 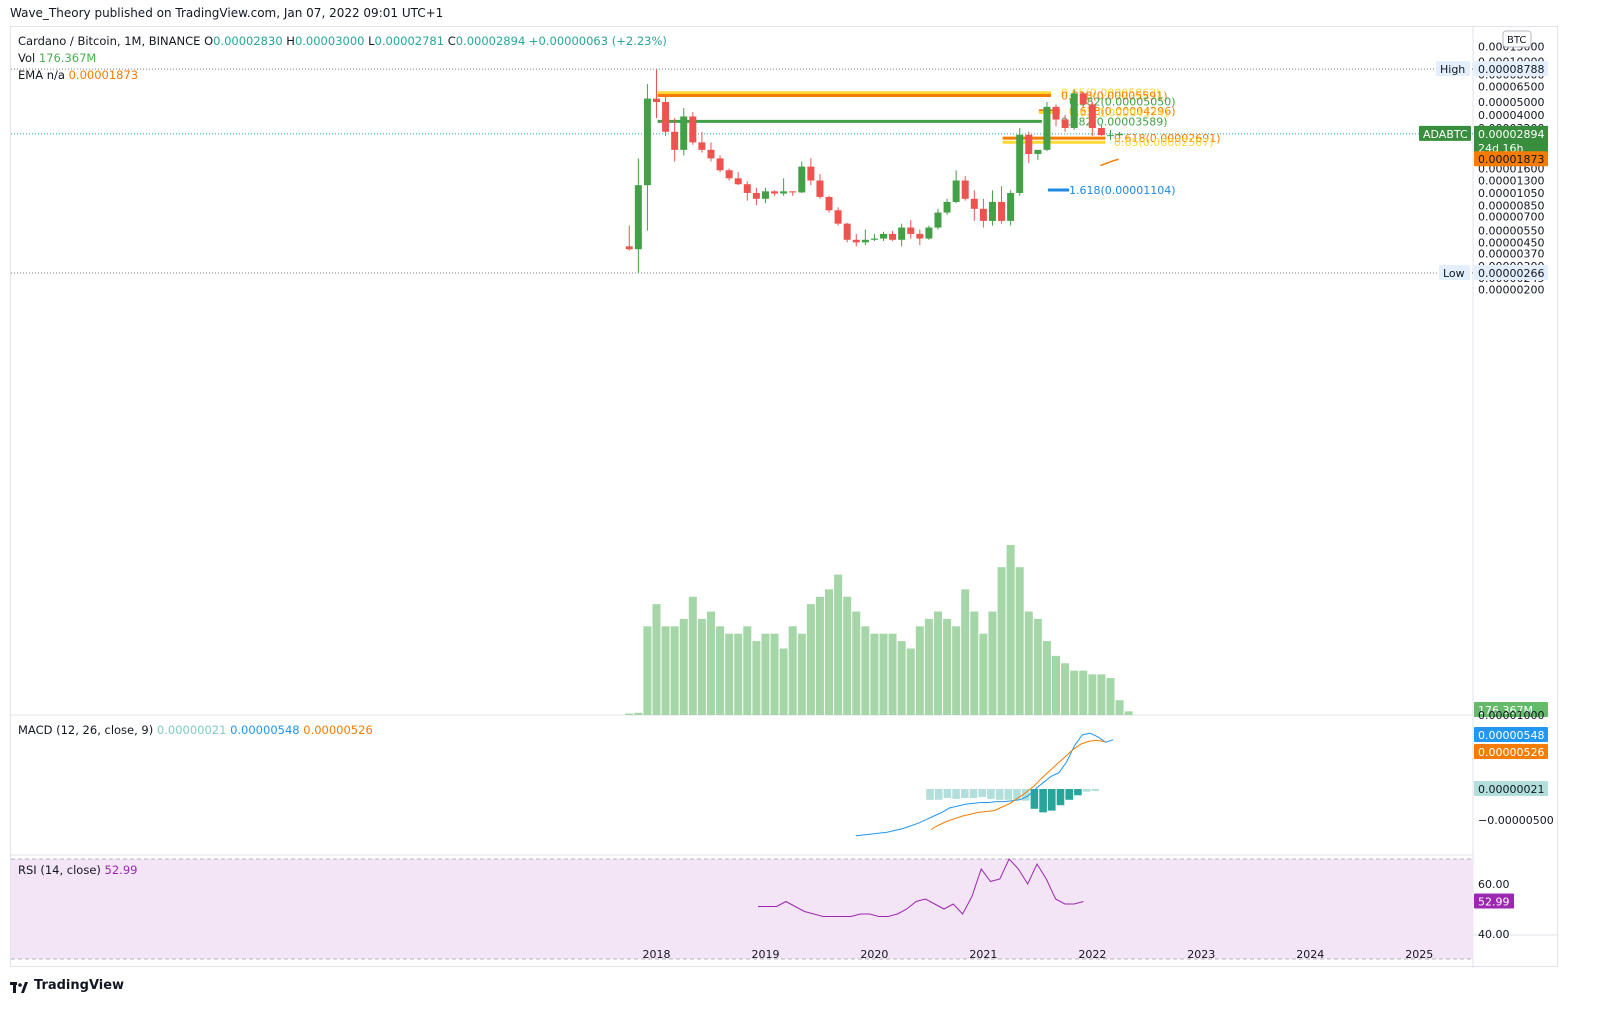 I want to click on legend-macd-value: 0.00000548, so click(x=265, y=730).